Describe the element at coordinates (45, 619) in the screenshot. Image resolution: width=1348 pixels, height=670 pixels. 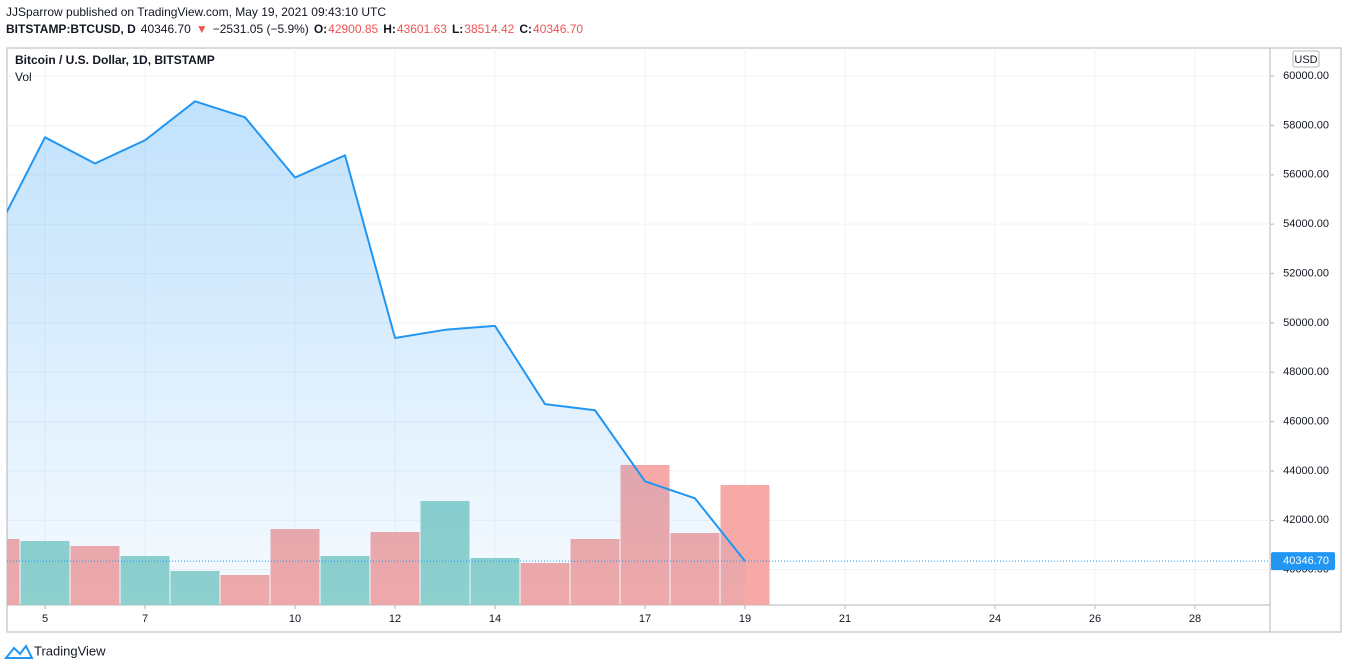
I see `x-tick-label: 5` at that location.